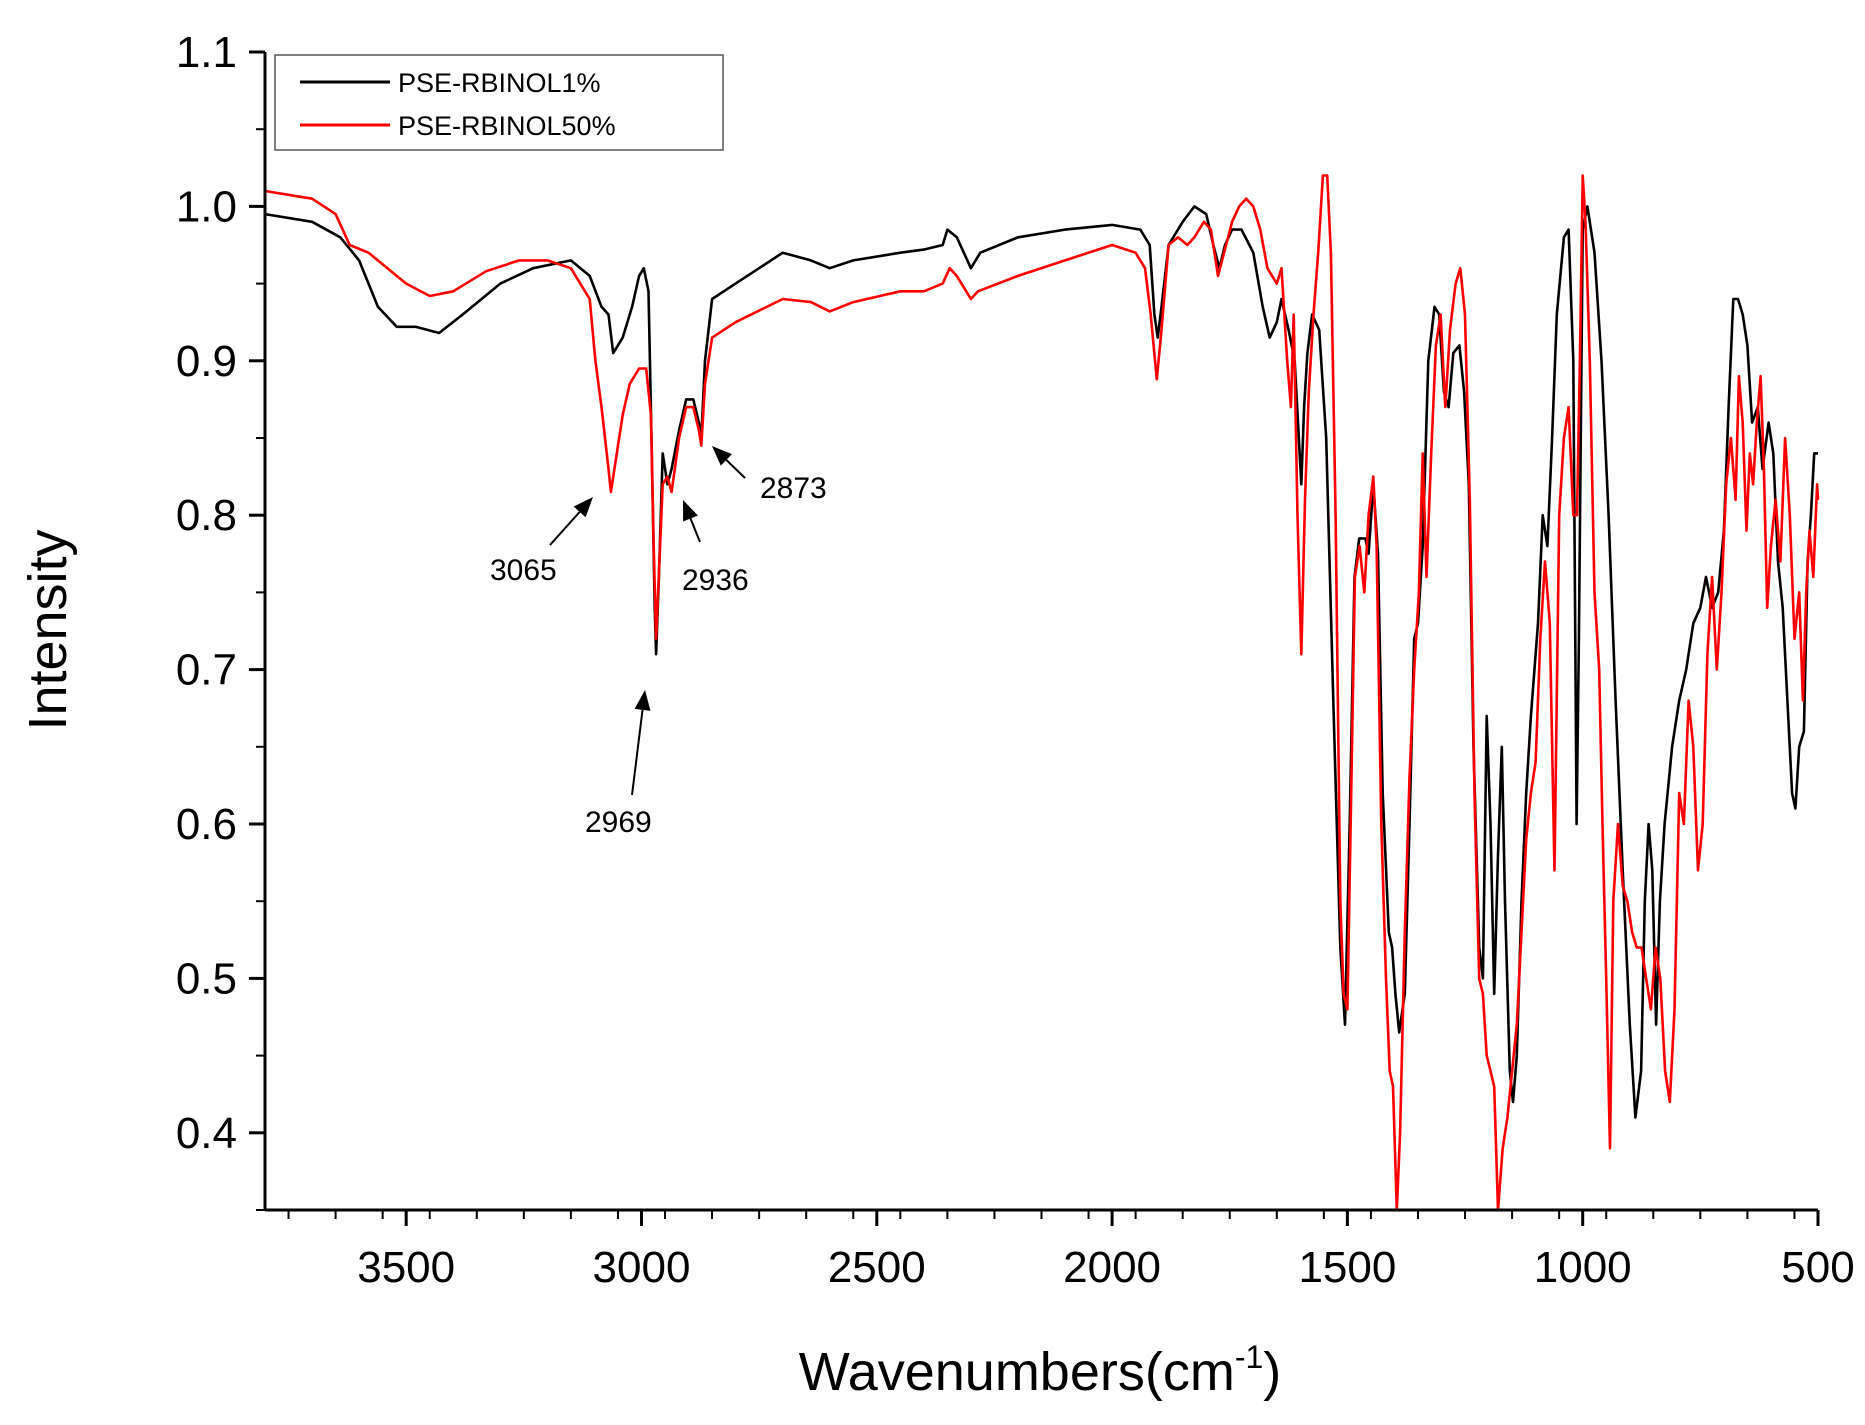  What do you see at coordinates (541, 542) in the screenshot?
I see `annotation-3065: 3065` at bounding box center [541, 542].